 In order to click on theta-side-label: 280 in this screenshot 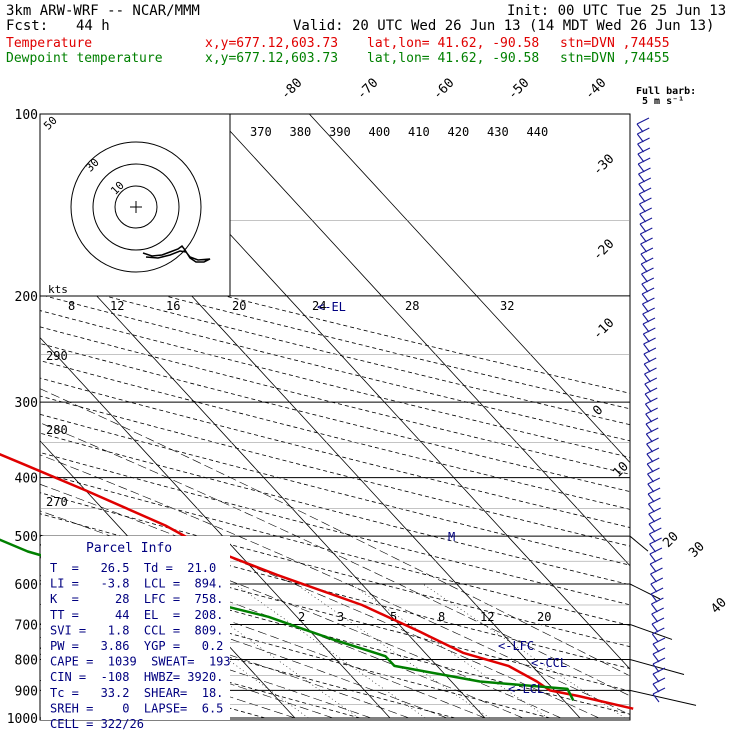, I will do `click(57, 430)`.